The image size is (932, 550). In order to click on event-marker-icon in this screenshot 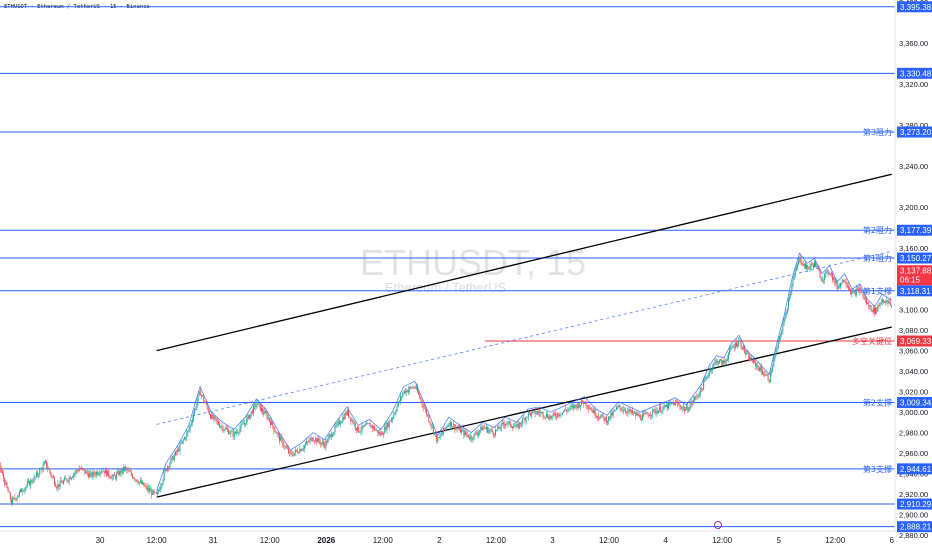, I will do `click(718, 525)`.